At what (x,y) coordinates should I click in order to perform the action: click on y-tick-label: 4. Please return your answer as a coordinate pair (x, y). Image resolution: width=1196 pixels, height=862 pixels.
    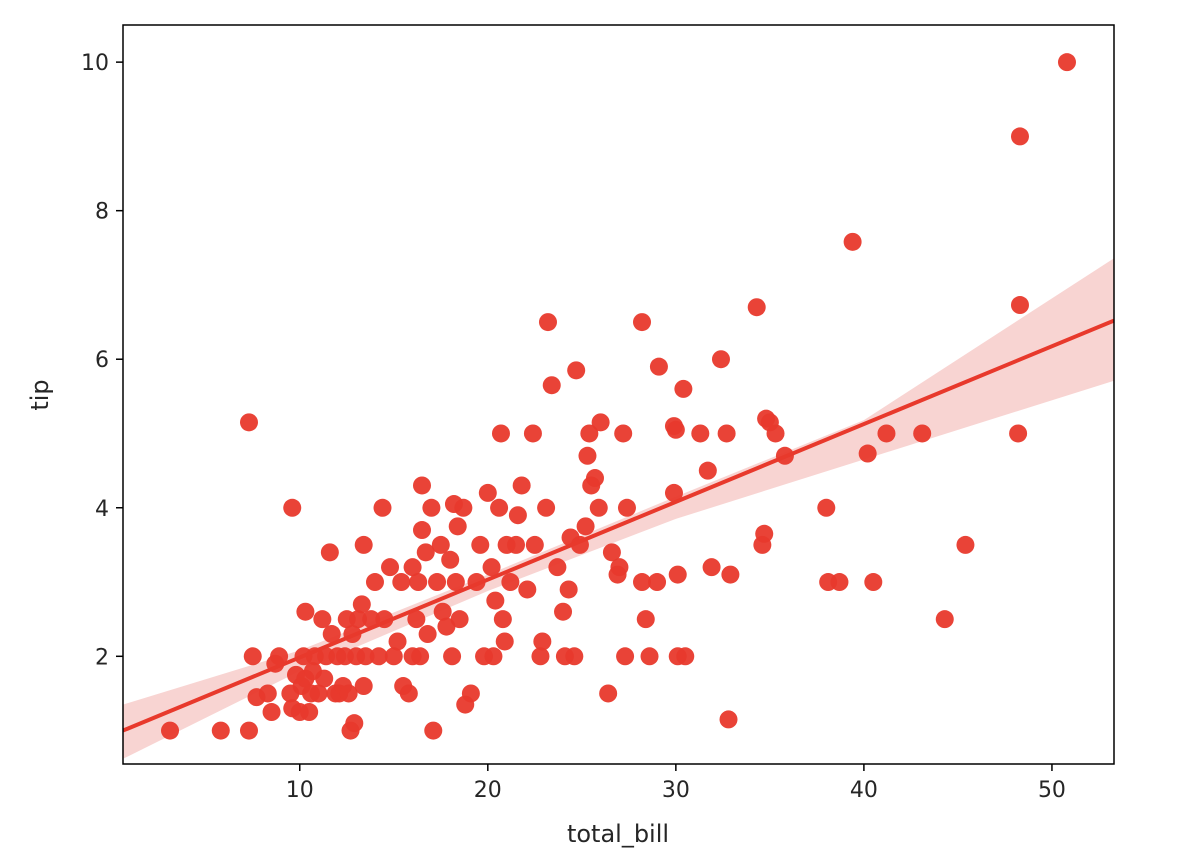
    Looking at the image, I should click on (102, 509).